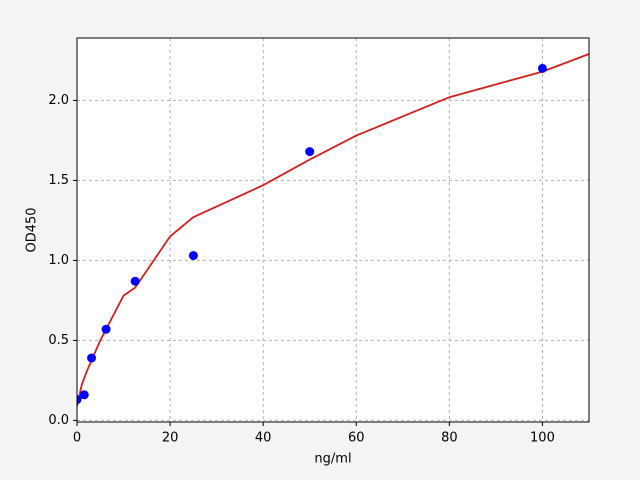 This screenshot has height=480, width=640. What do you see at coordinates (58, 180) in the screenshot?
I see `y-tick-label: 1.5` at bounding box center [58, 180].